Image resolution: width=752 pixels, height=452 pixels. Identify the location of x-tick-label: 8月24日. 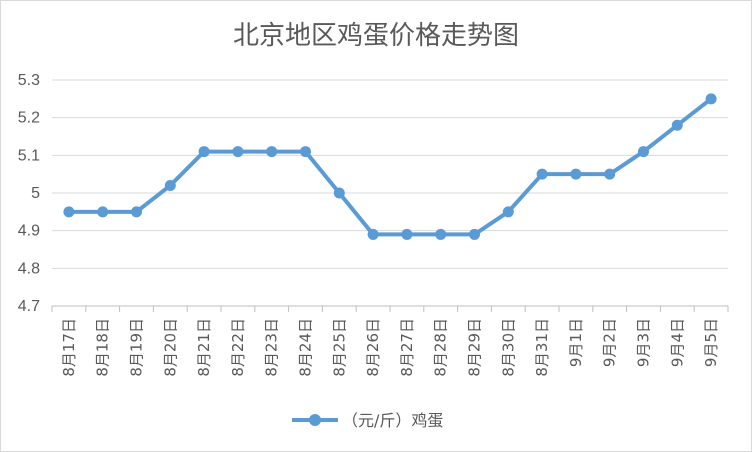
(306, 347).